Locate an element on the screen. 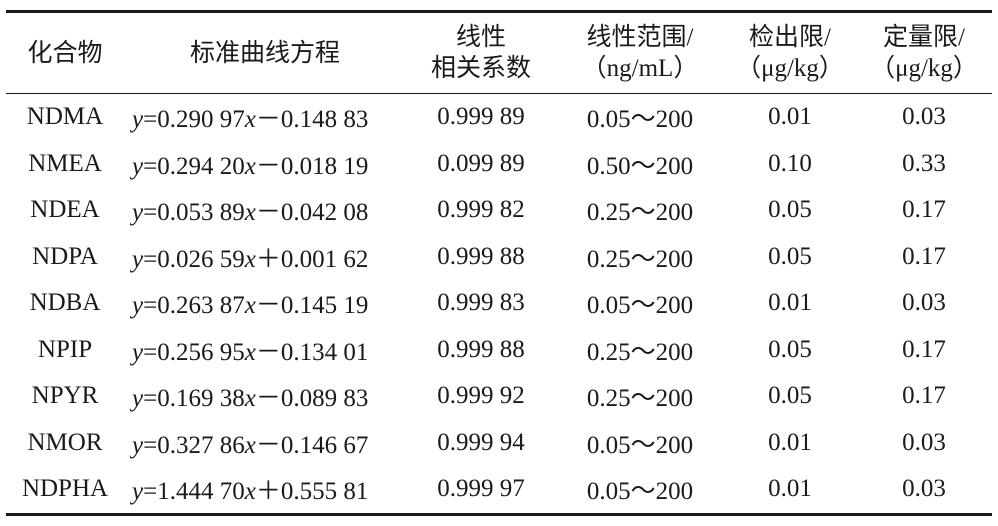 This screenshot has width=998, height=526. lod-cell: 0.10 is located at coordinates (790, 163).